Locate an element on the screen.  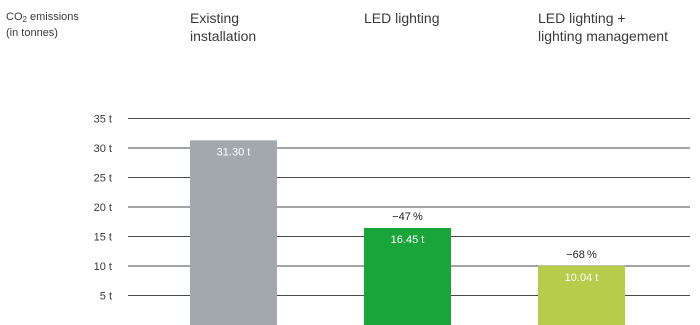
bar-value-label: 16.45 t is located at coordinates (408, 240).